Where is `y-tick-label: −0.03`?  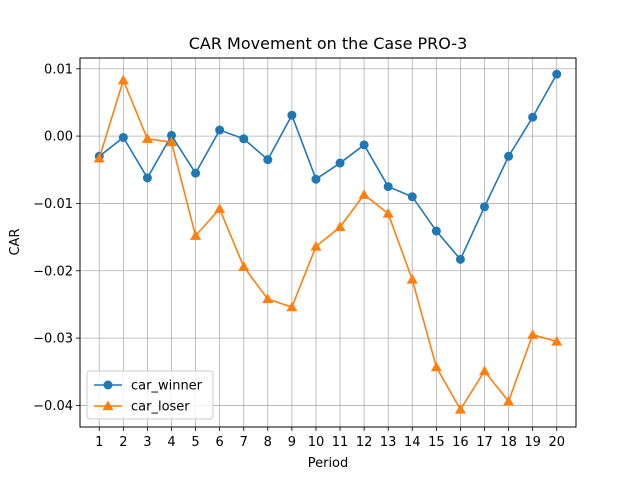
y-tick-label: −0.03 is located at coordinates (53, 339).